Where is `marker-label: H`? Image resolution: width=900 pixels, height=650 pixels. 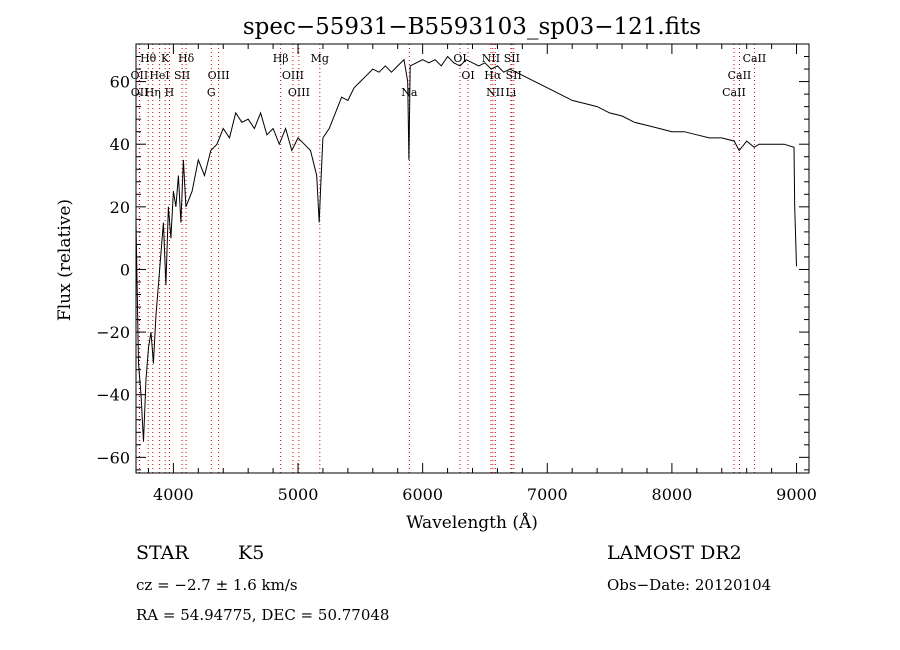 marker-label: H is located at coordinates (170, 92).